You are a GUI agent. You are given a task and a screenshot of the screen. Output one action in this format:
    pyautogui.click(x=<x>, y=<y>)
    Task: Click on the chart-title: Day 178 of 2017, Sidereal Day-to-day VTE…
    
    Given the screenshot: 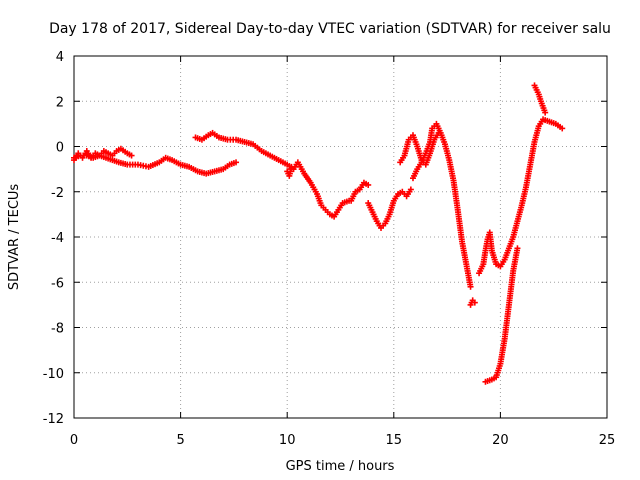 What is the action you would take?
    pyautogui.click(x=330, y=29)
    